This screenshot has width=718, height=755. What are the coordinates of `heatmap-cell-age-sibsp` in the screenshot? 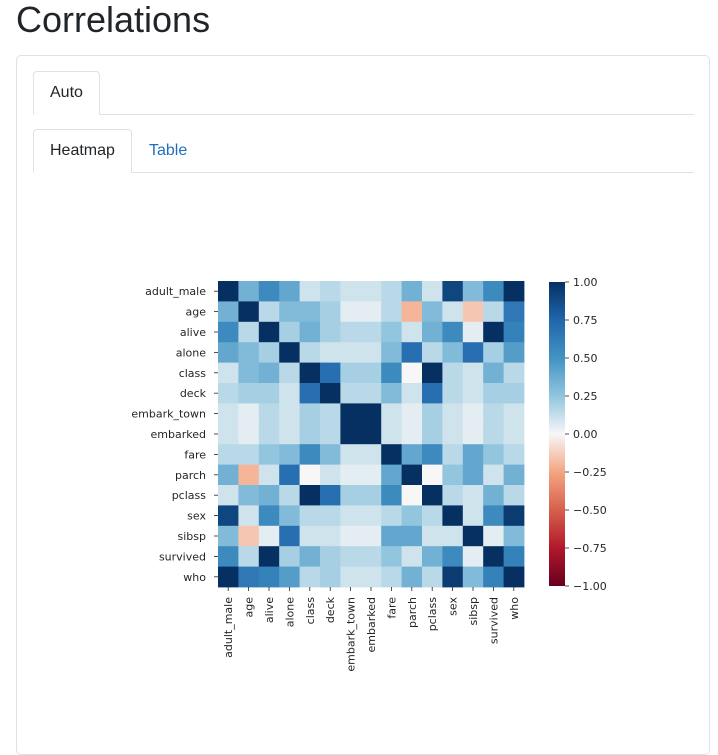 It's located at (473, 312).